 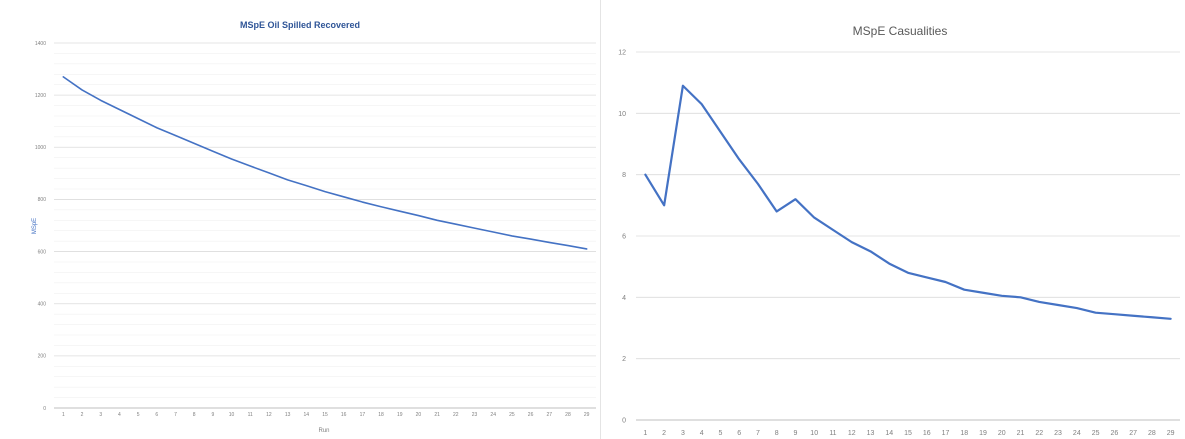 I want to click on chart-title: MSpE Casualities, so click(x=900, y=31).